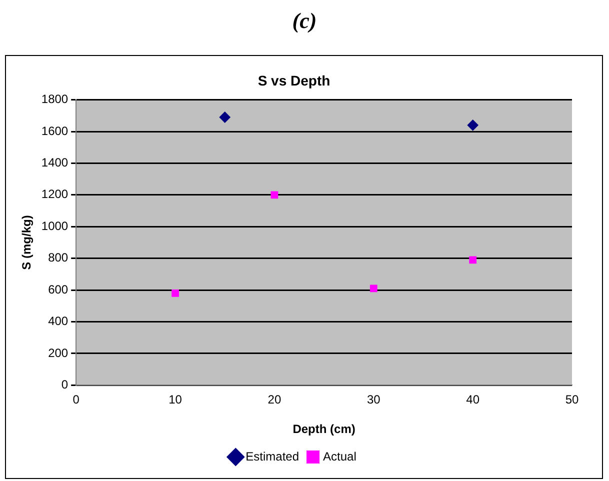 This screenshot has height=481, width=609. I want to click on y-tick-label: 400, so click(58, 321).